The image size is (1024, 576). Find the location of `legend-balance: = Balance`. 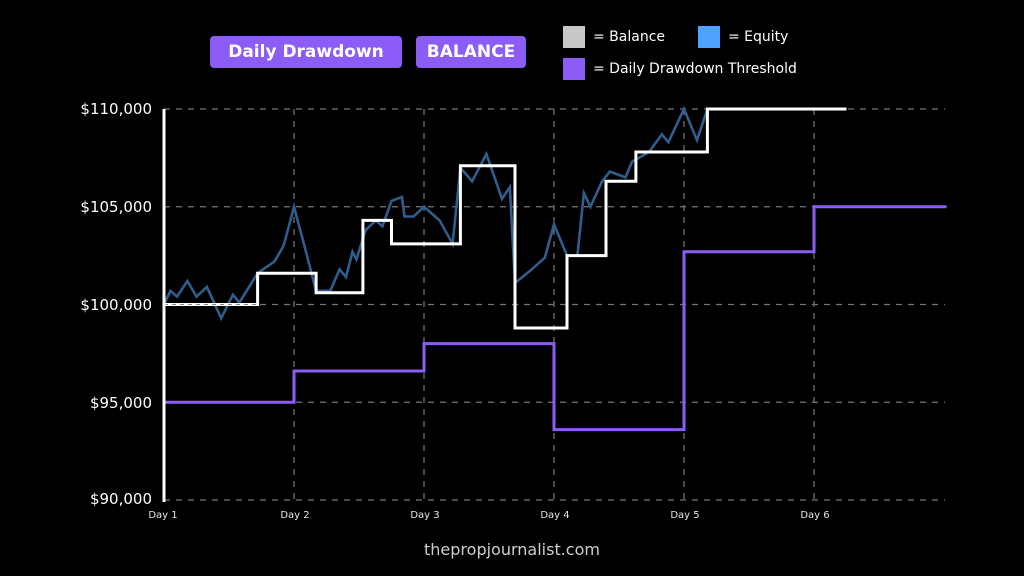

legend-balance: = Balance is located at coordinates (614, 37).